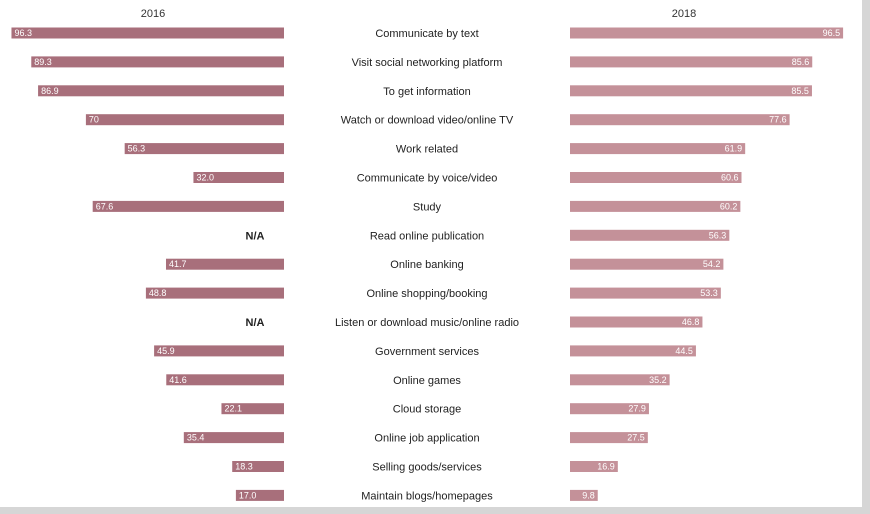 This screenshot has width=870, height=514. I want to click on category-label: Study, so click(427, 207).